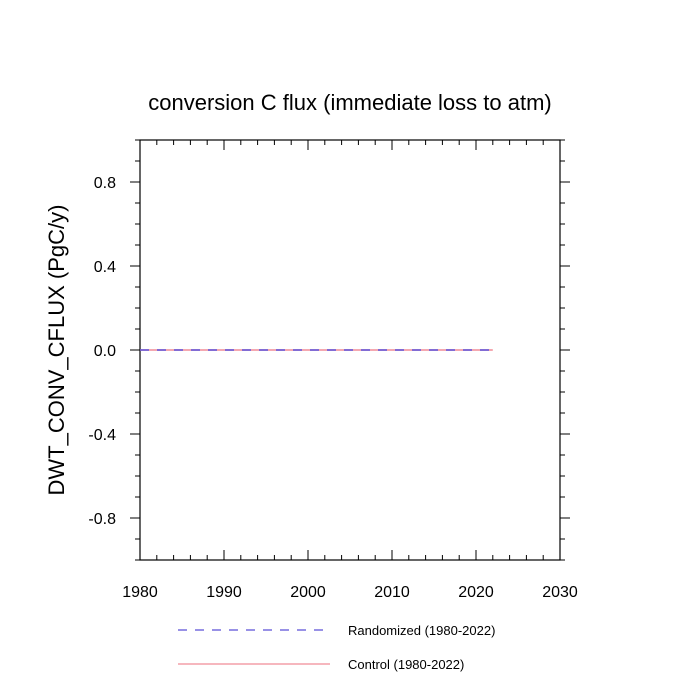 This screenshot has width=700, height=700. Describe the element at coordinates (140, 592) in the screenshot. I see `x-tick-label: 1980` at that location.